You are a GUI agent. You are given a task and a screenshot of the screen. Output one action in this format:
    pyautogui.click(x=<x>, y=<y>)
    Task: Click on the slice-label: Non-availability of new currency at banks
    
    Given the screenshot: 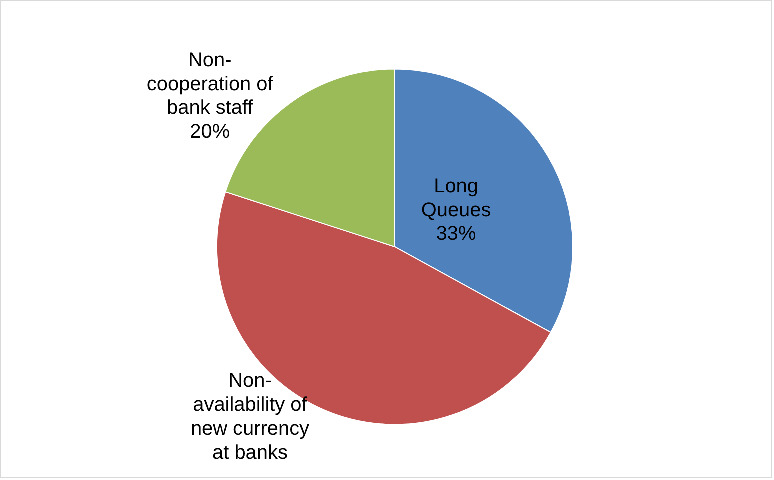 What is the action you would take?
    pyautogui.click(x=250, y=417)
    